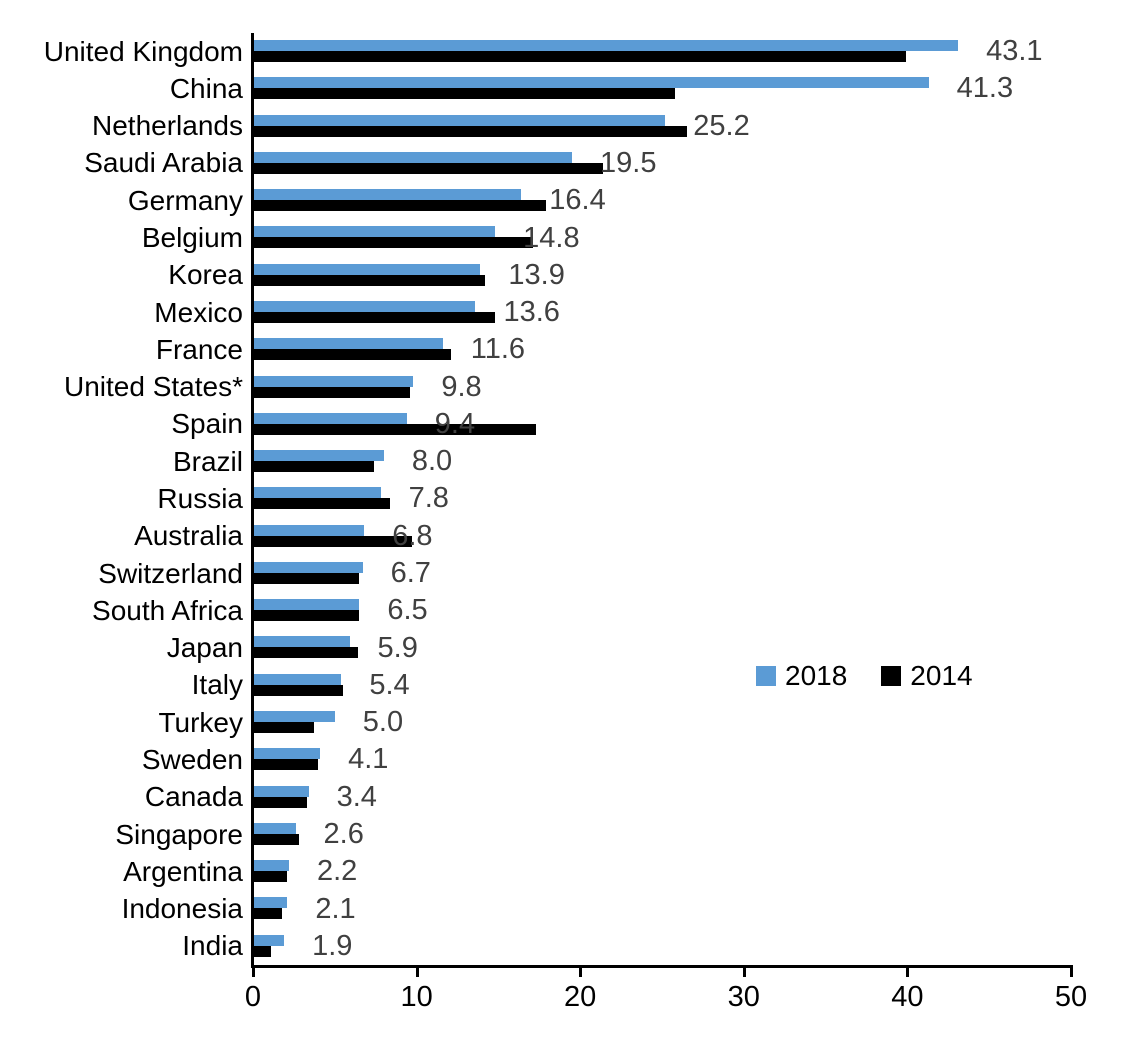  I want to click on chart-row: China 41.3, so click(561, 88).